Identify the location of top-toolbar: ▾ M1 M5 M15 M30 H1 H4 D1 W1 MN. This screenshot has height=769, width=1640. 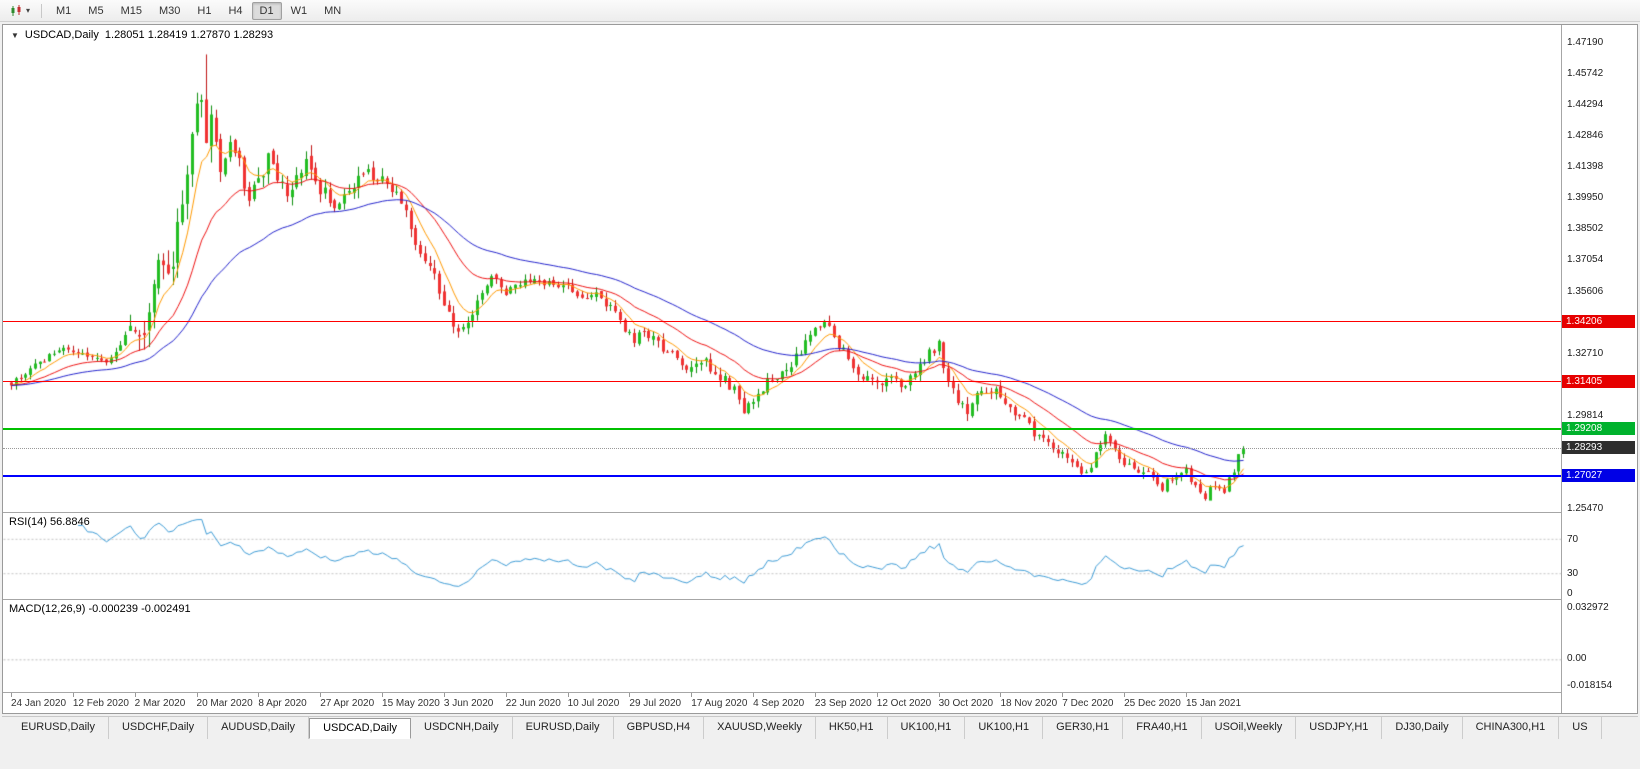
(820, 11).